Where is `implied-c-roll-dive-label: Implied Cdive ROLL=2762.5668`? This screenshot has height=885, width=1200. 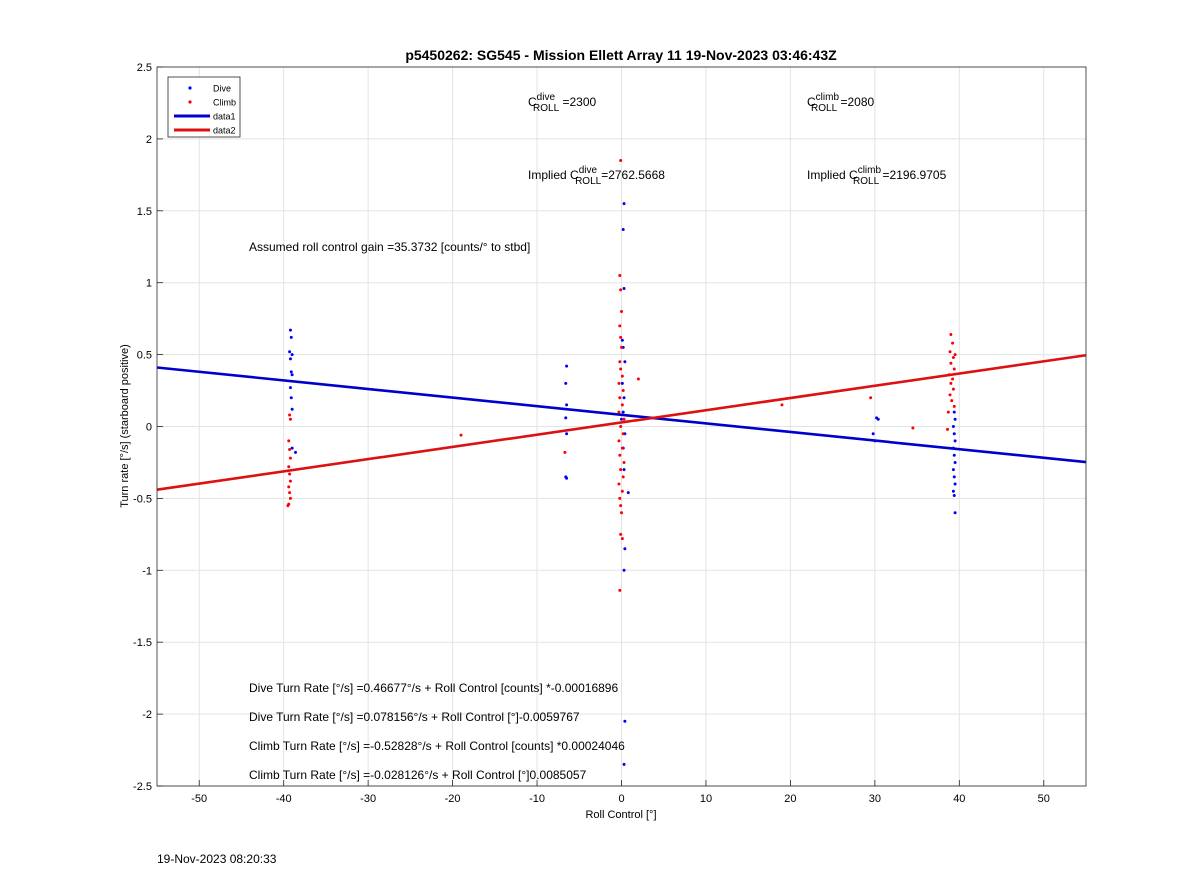
implied-c-roll-dive-label: Implied Cdive ROLL=2762.5668 is located at coordinates (596, 176).